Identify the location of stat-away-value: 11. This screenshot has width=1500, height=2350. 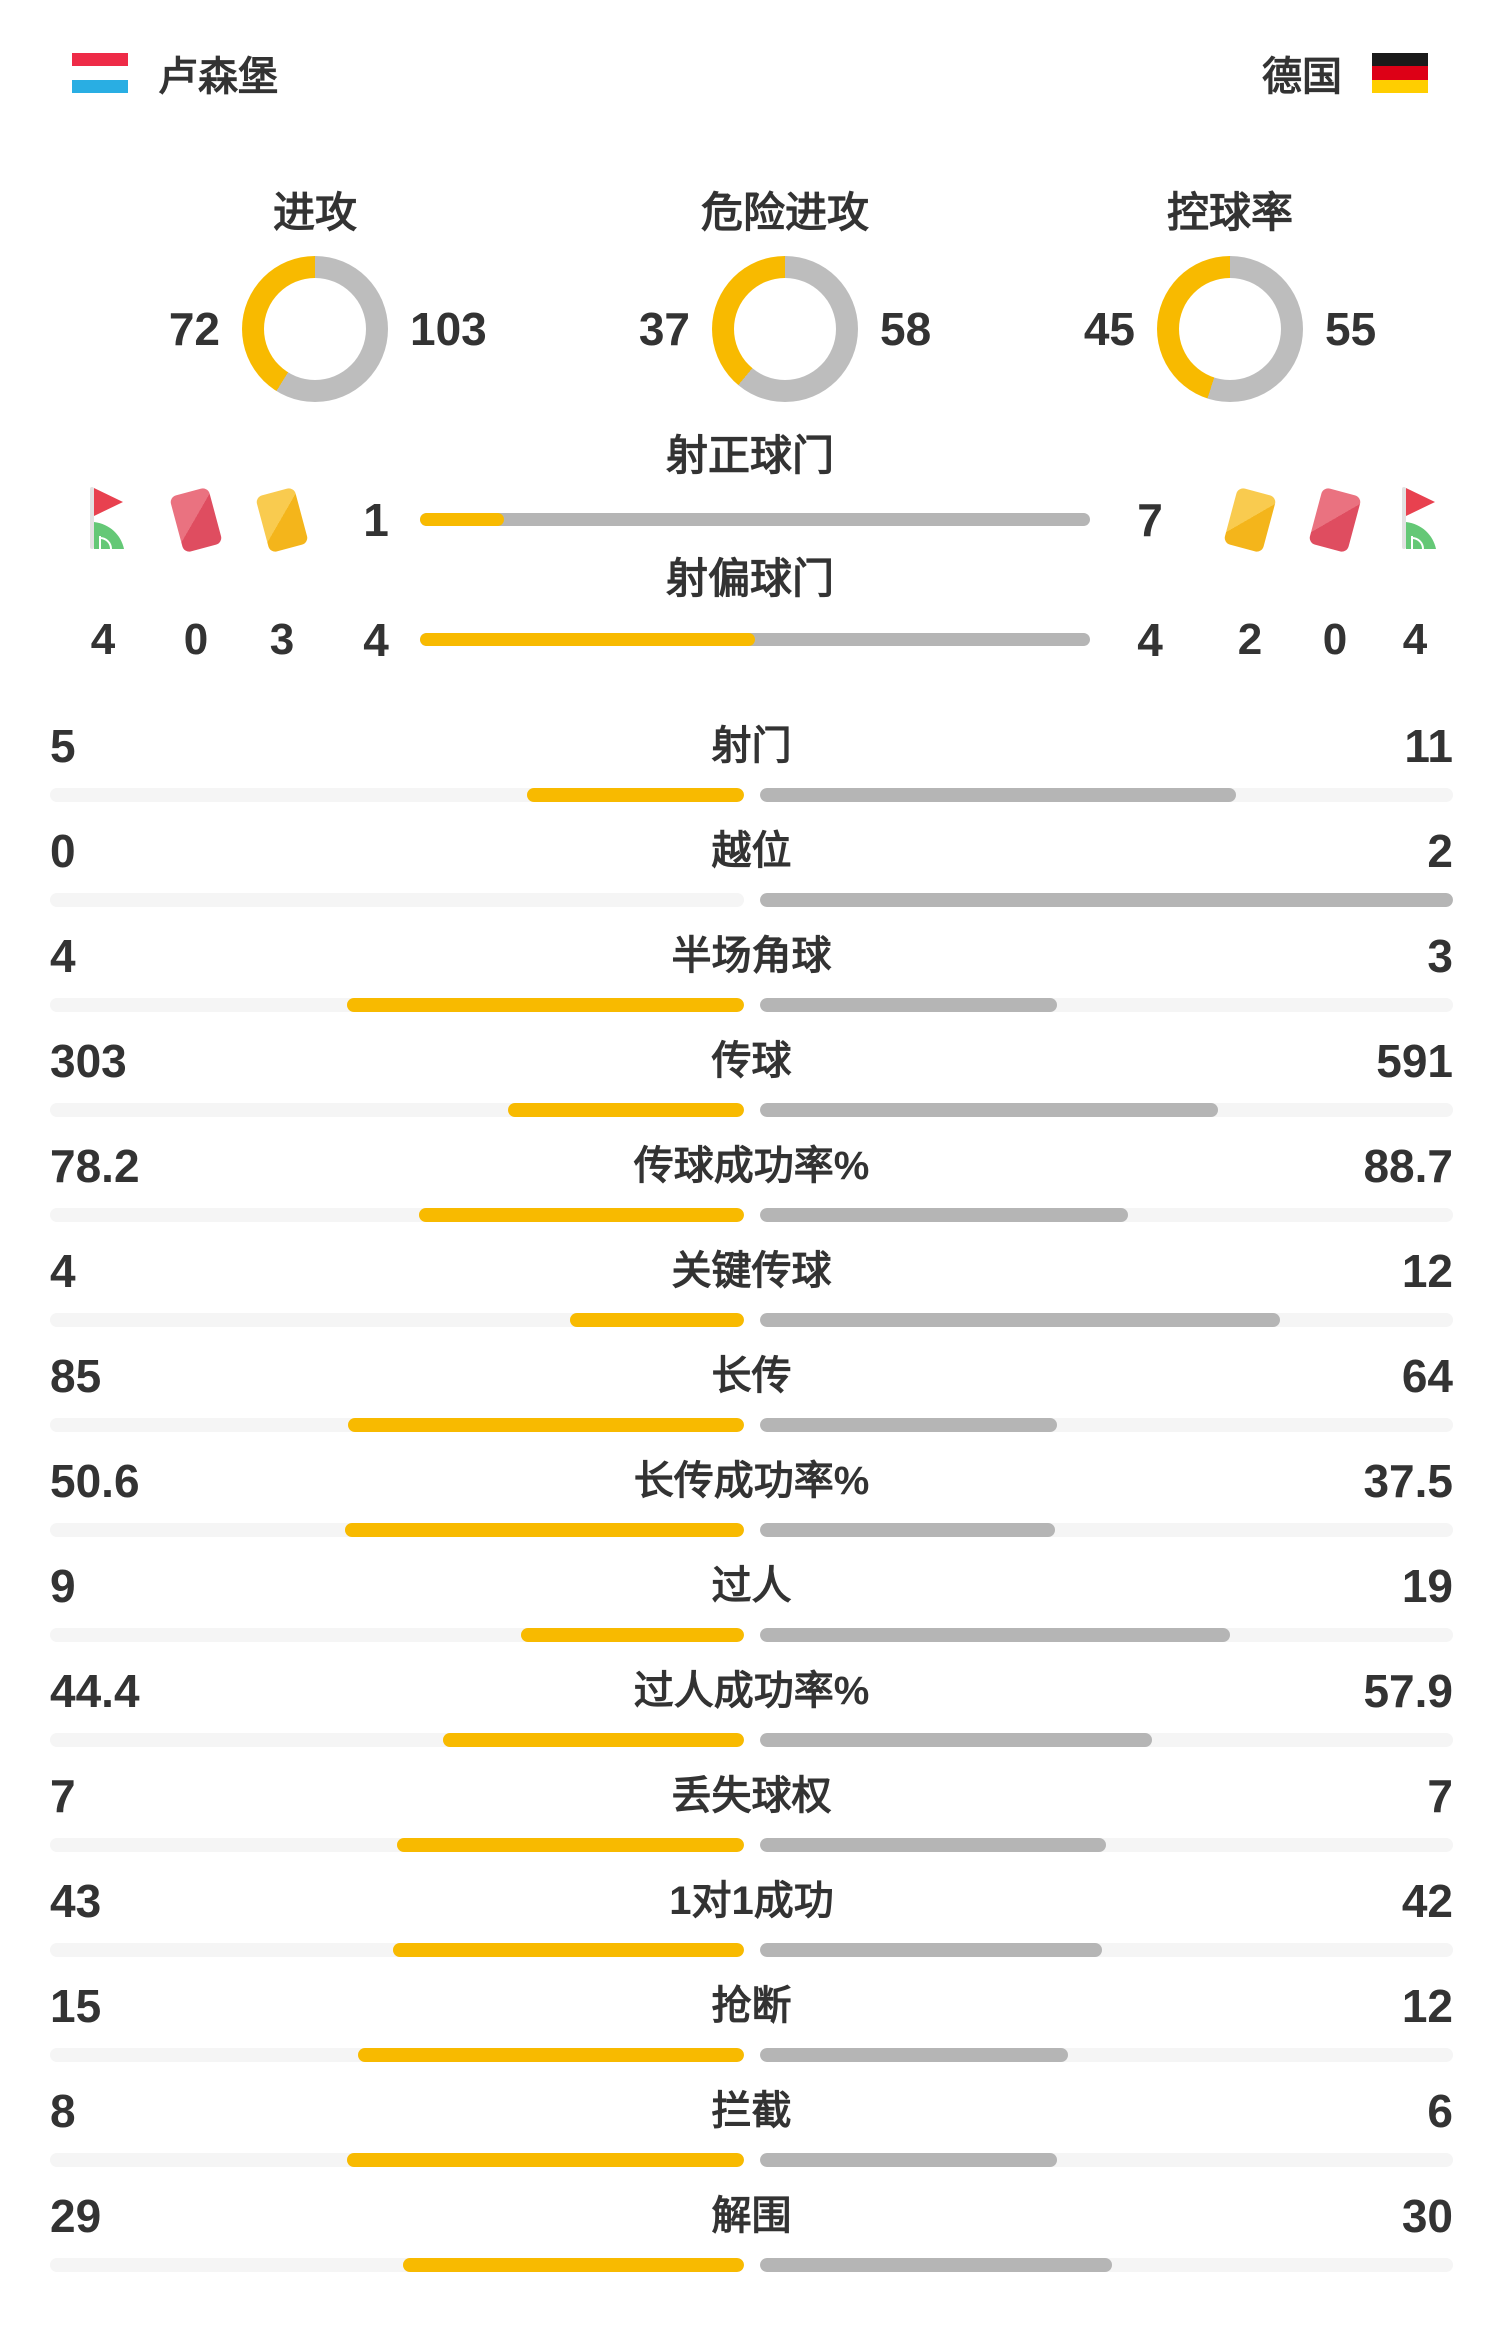
(1428, 746).